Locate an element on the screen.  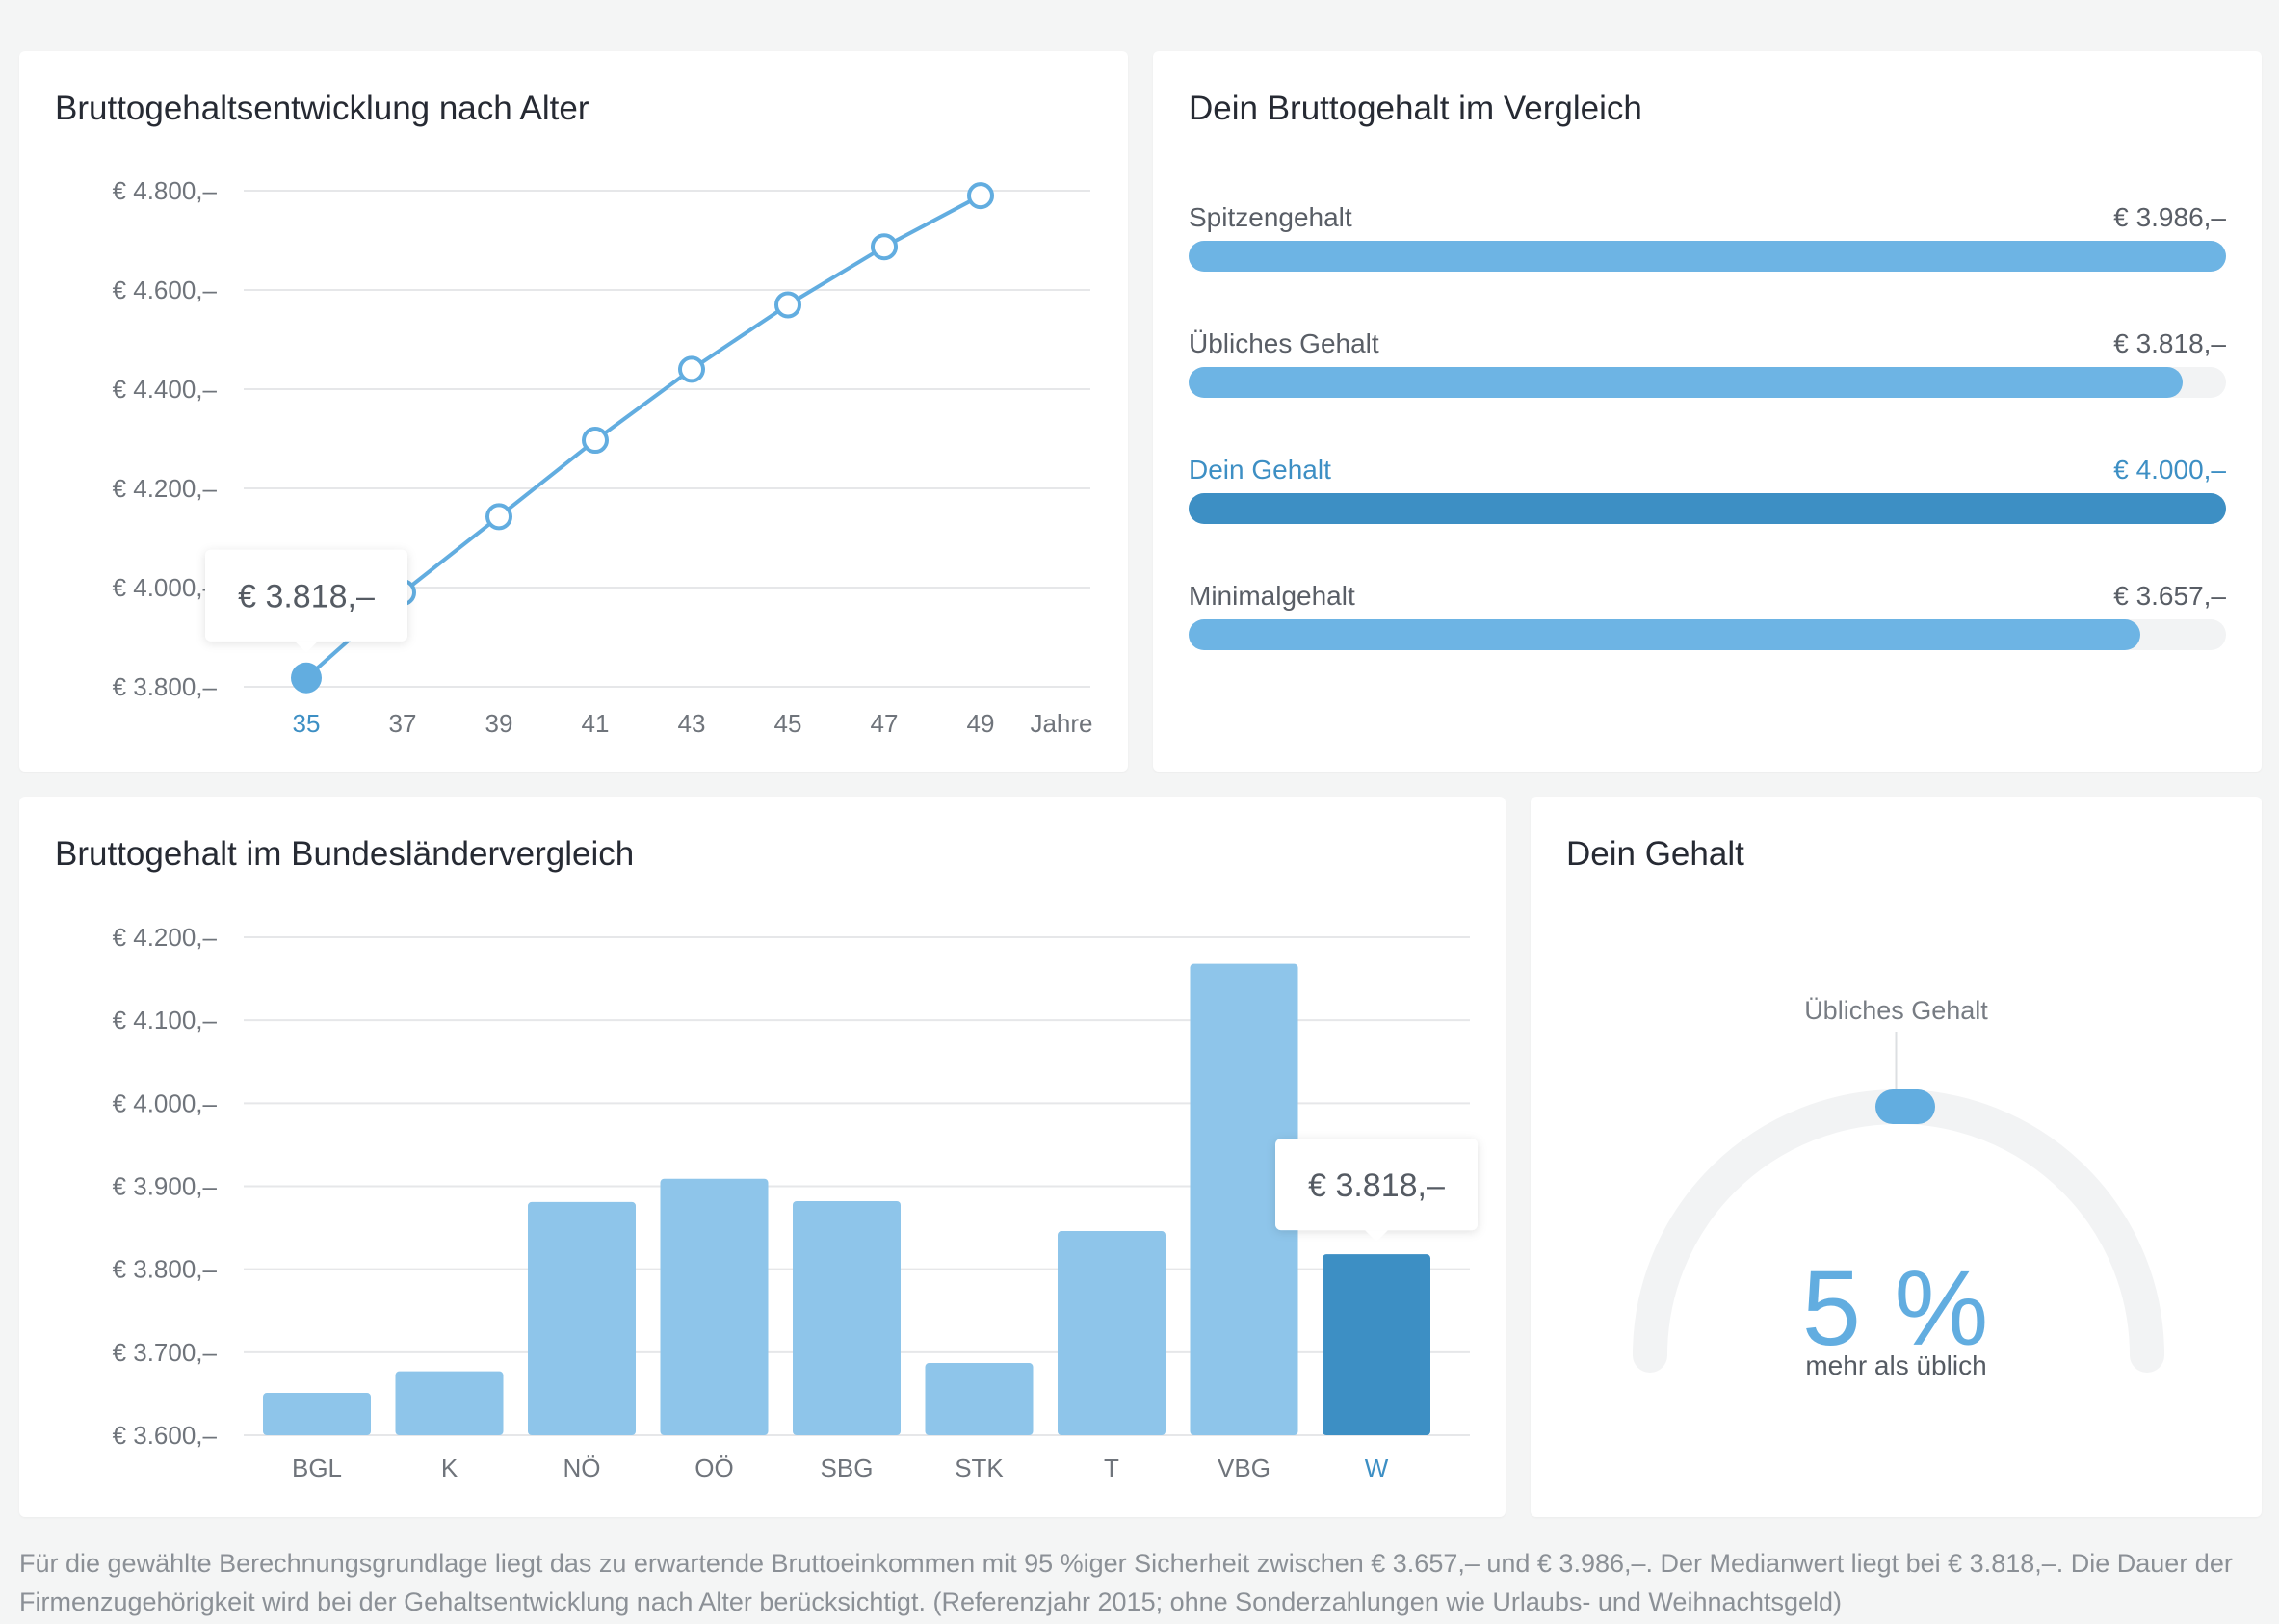
y-tick-label: € 4.800,– is located at coordinates (165, 190).